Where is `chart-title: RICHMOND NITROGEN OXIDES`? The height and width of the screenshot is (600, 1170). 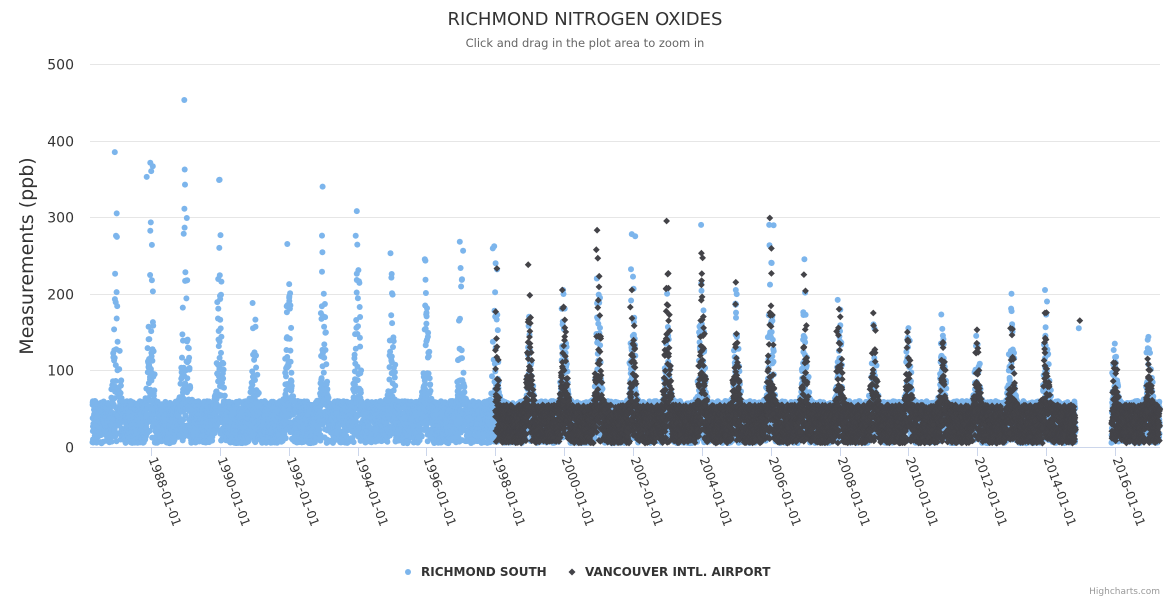 chart-title: RICHMOND NITROGEN OXIDES is located at coordinates (585, 19).